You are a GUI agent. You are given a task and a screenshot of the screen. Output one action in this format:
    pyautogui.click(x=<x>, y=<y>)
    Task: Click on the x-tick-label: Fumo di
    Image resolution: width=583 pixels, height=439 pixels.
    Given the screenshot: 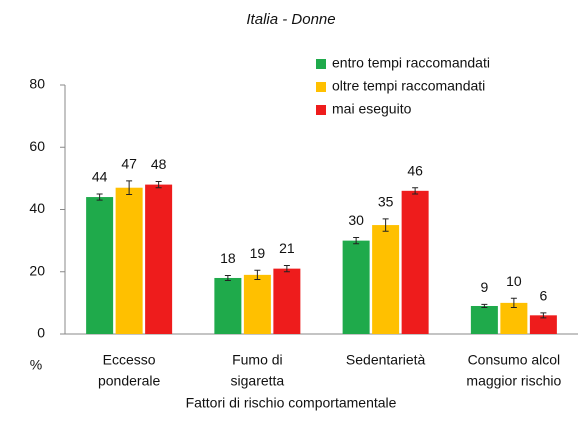 What is the action you would take?
    pyautogui.click(x=257, y=360)
    